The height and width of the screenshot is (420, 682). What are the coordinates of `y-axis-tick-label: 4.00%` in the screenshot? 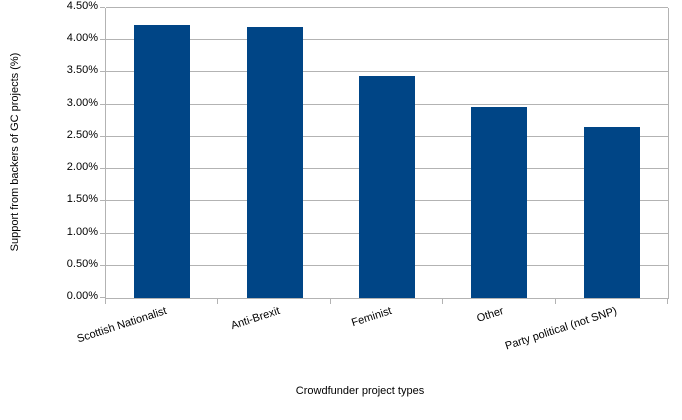 It's located at (82, 38).